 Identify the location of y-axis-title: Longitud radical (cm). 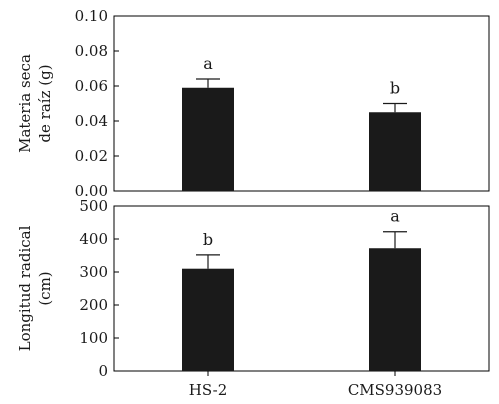
(35, 288).